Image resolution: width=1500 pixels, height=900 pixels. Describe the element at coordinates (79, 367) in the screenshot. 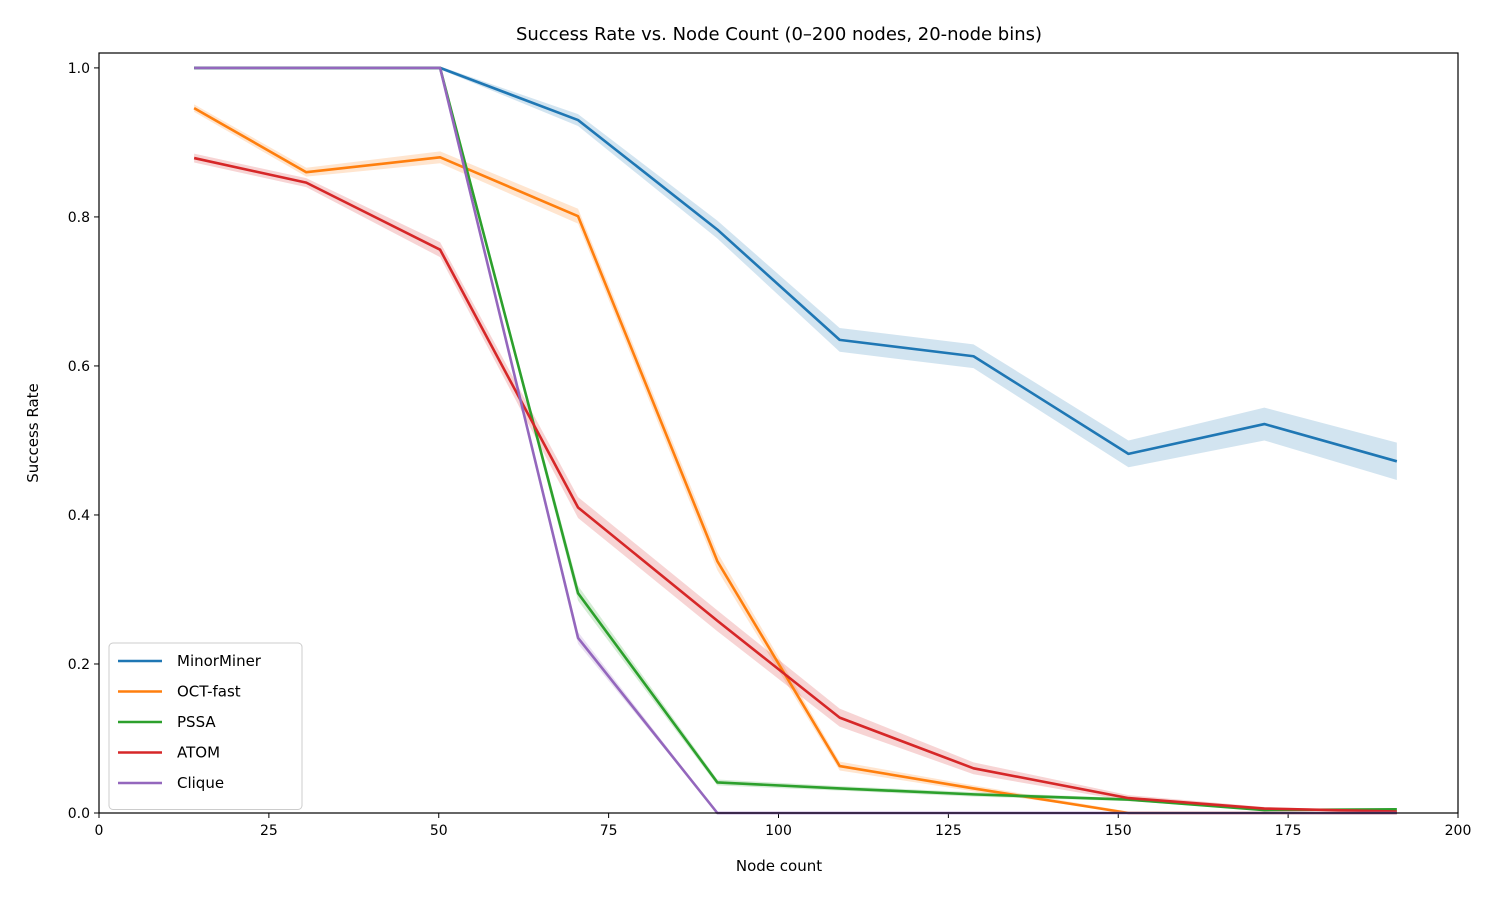

I see `y-tick-label: 0.6` at that location.